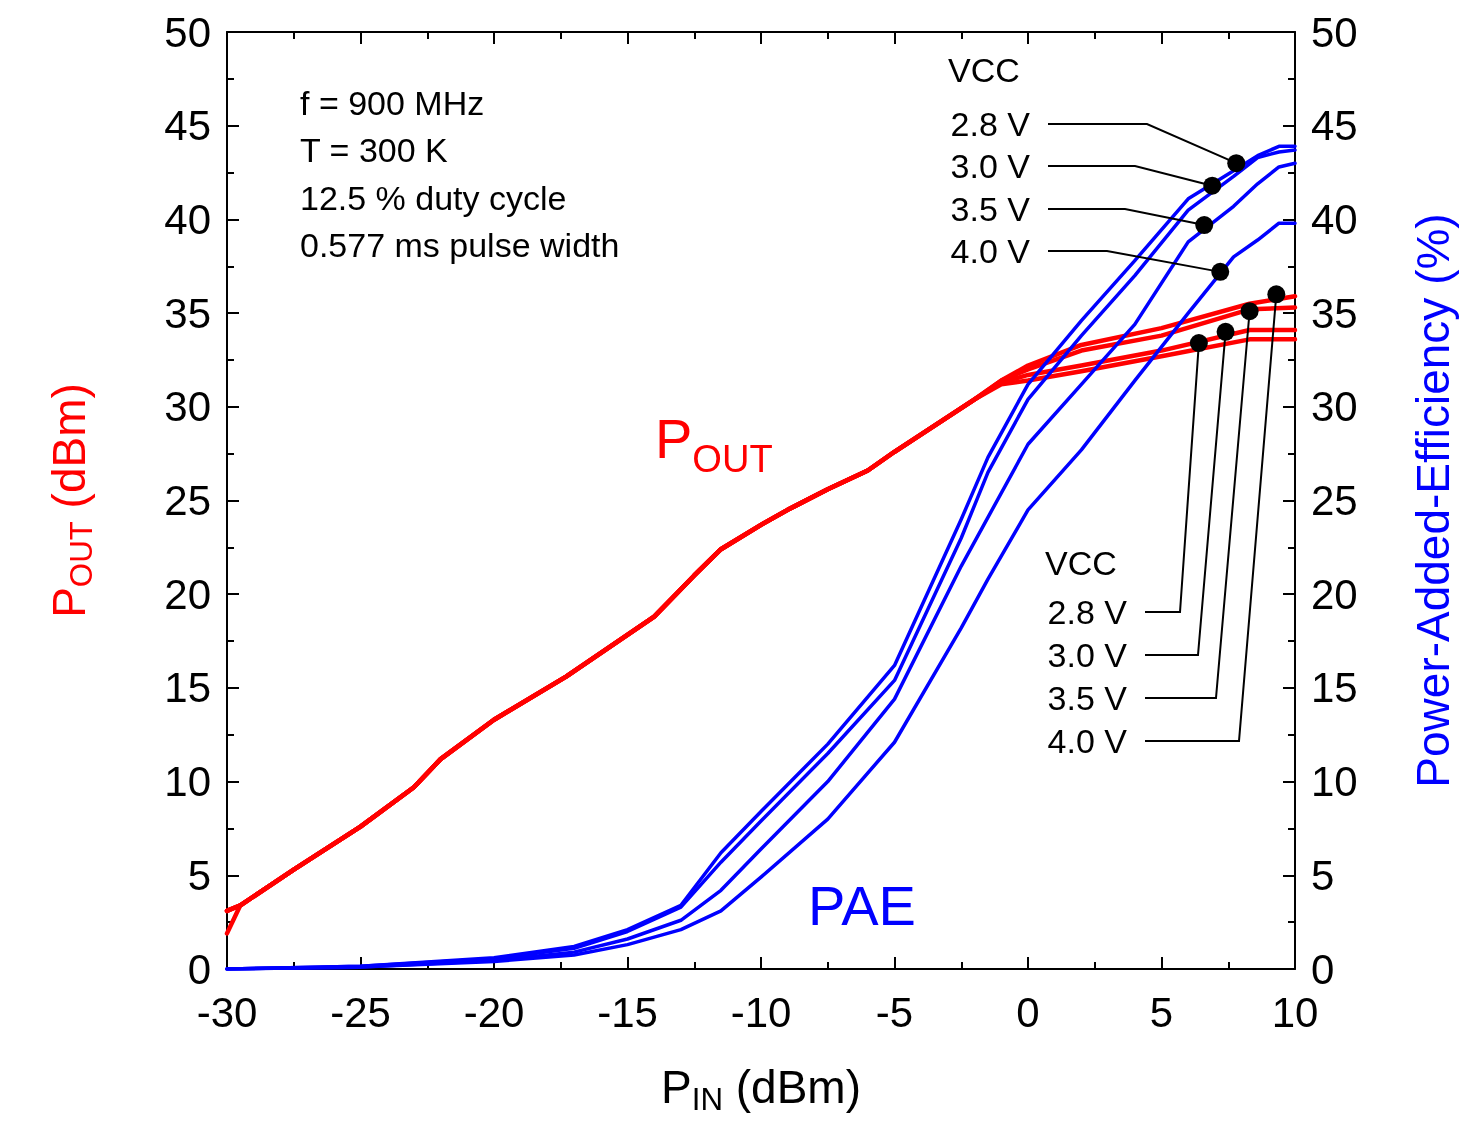 This screenshot has width=1481, height=1132. I want to click on annotation: P$_{OUT}$, so click(714, 444).